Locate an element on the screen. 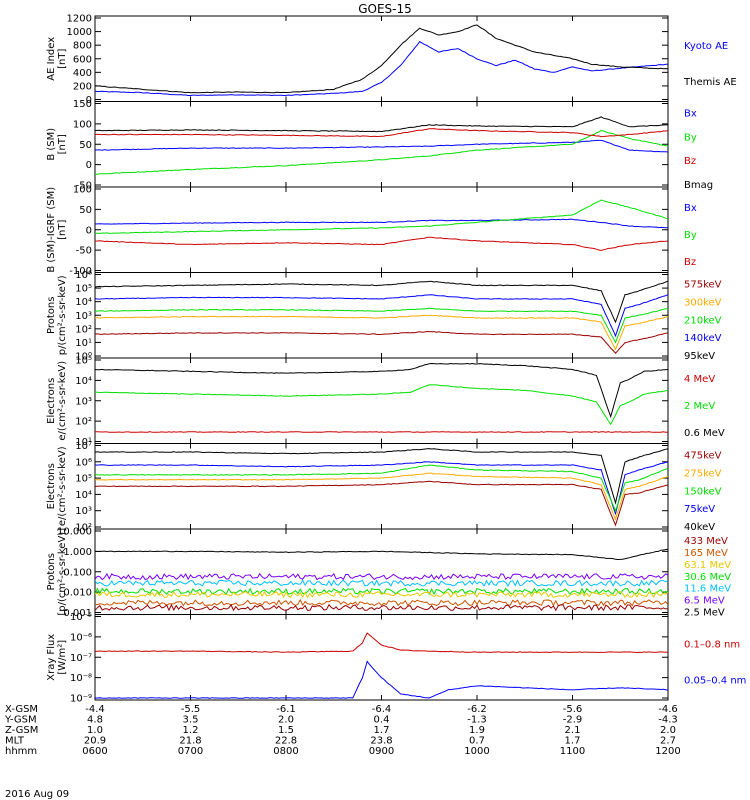 The height and width of the screenshot is (800, 750). legend-entry: Themis AE is located at coordinates (710, 82).